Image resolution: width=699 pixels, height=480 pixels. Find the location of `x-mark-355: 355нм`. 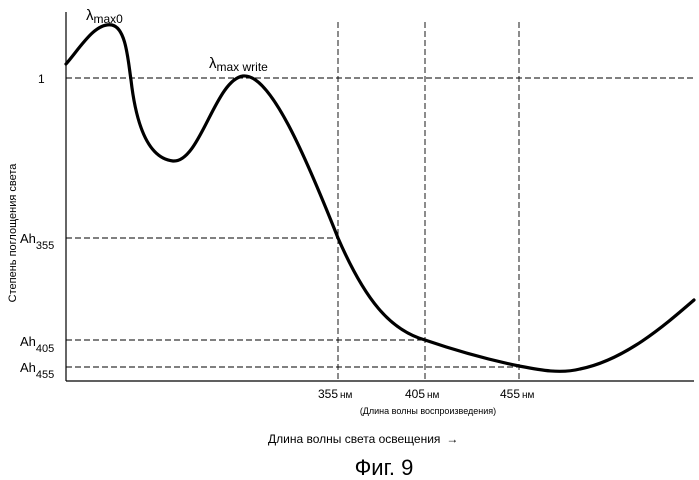

x-mark-355: 355нм is located at coordinates (335, 394).